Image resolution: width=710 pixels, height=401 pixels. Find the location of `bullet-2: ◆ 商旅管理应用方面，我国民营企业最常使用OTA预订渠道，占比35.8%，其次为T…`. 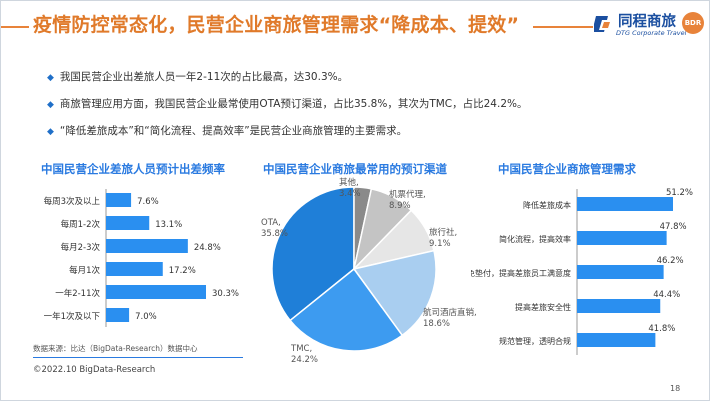

bullet-2: ◆ 商旅管理应用方面，我国民营企业最常使用OTA预订渠道，占比35.8%，其次为T… is located at coordinates (287, 103).